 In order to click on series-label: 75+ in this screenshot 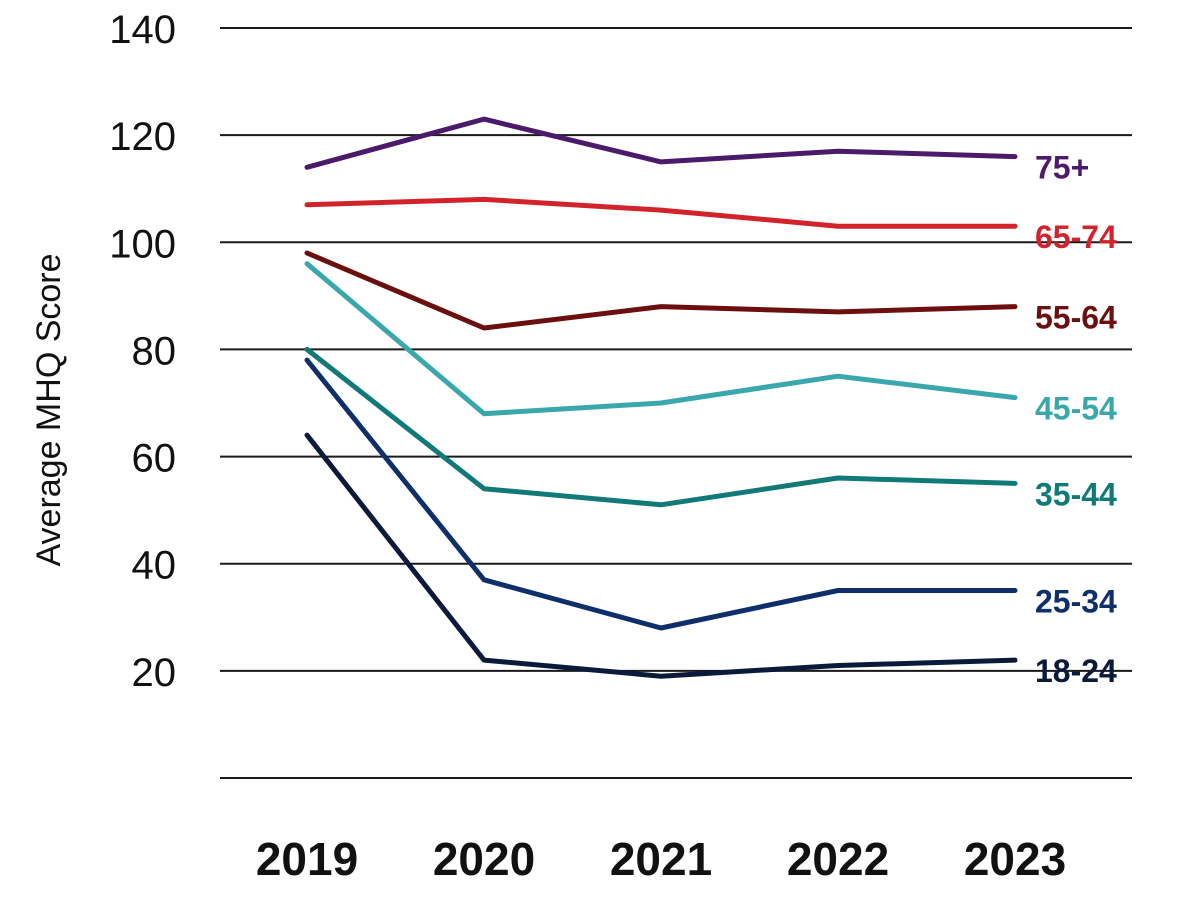, I will do `click(1062, 168)`.